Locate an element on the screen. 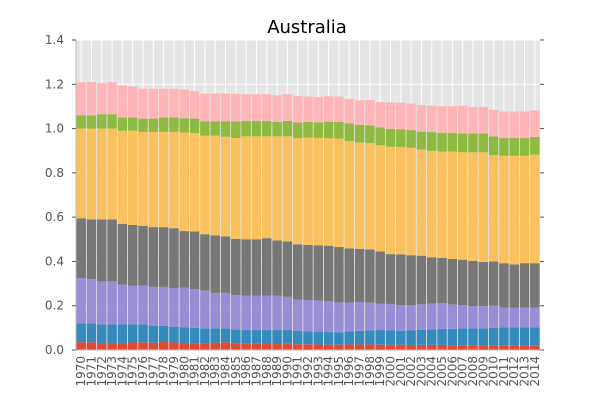  y-tick-label: 0.8 is located at coordinates (54, 173).